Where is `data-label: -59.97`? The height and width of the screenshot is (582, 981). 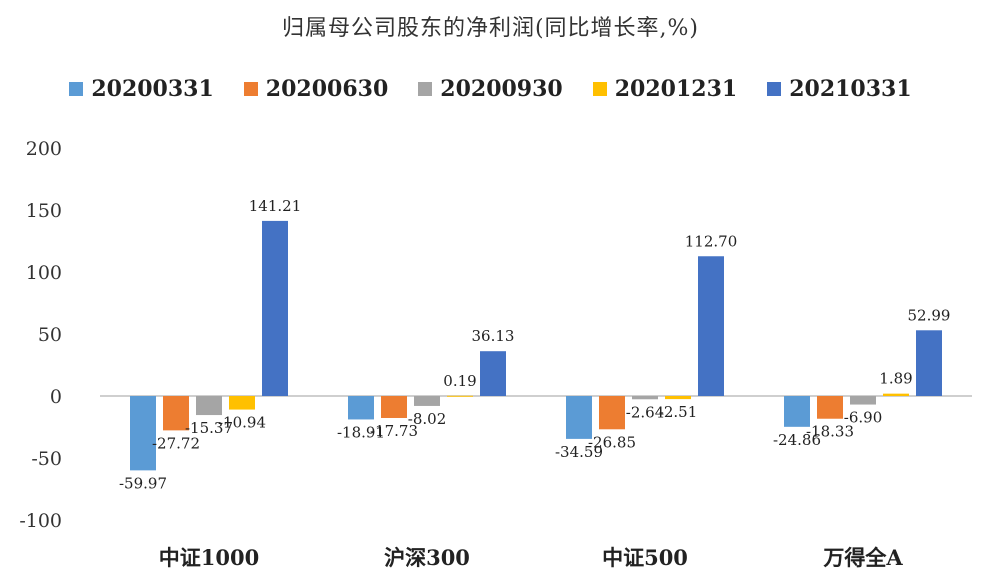
data-label: -59.97 is located at coordinates (143, 483).